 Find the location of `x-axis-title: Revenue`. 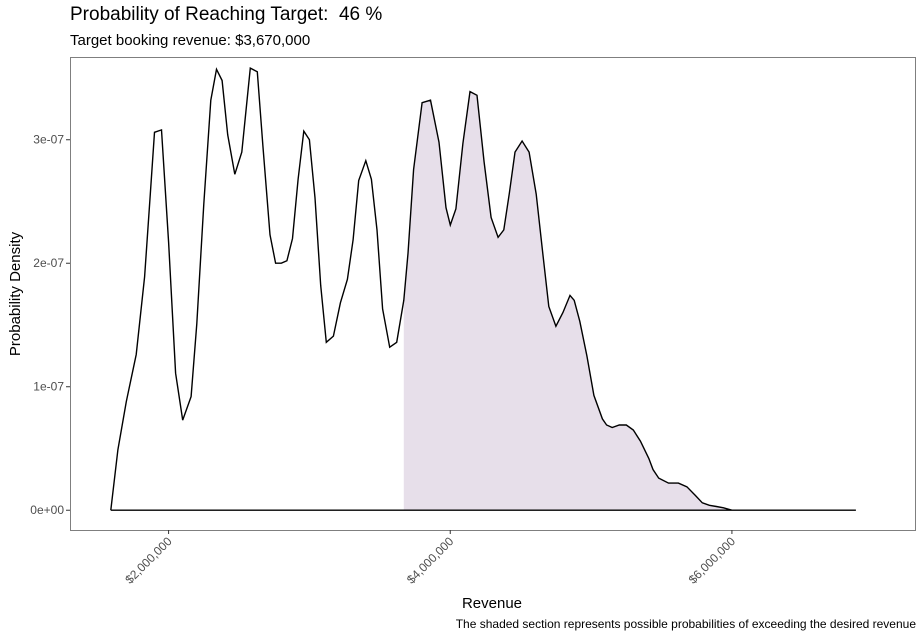

x-axis-title: Revenue is located at coordinates (492, 603).